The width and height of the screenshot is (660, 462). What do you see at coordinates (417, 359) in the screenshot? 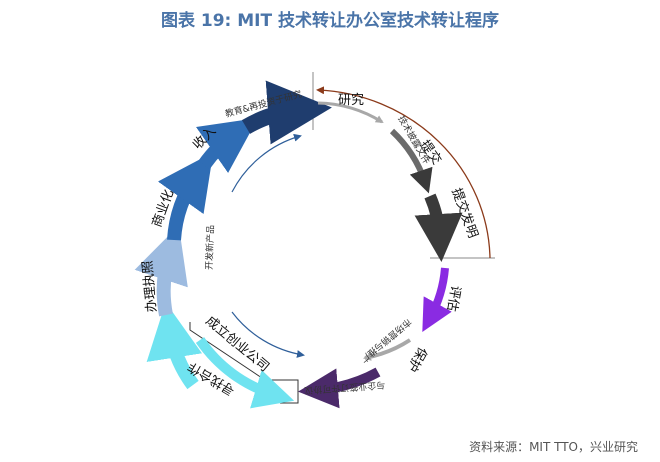
I see `step-protection-label: 保护` at bounding box center [417, 359].